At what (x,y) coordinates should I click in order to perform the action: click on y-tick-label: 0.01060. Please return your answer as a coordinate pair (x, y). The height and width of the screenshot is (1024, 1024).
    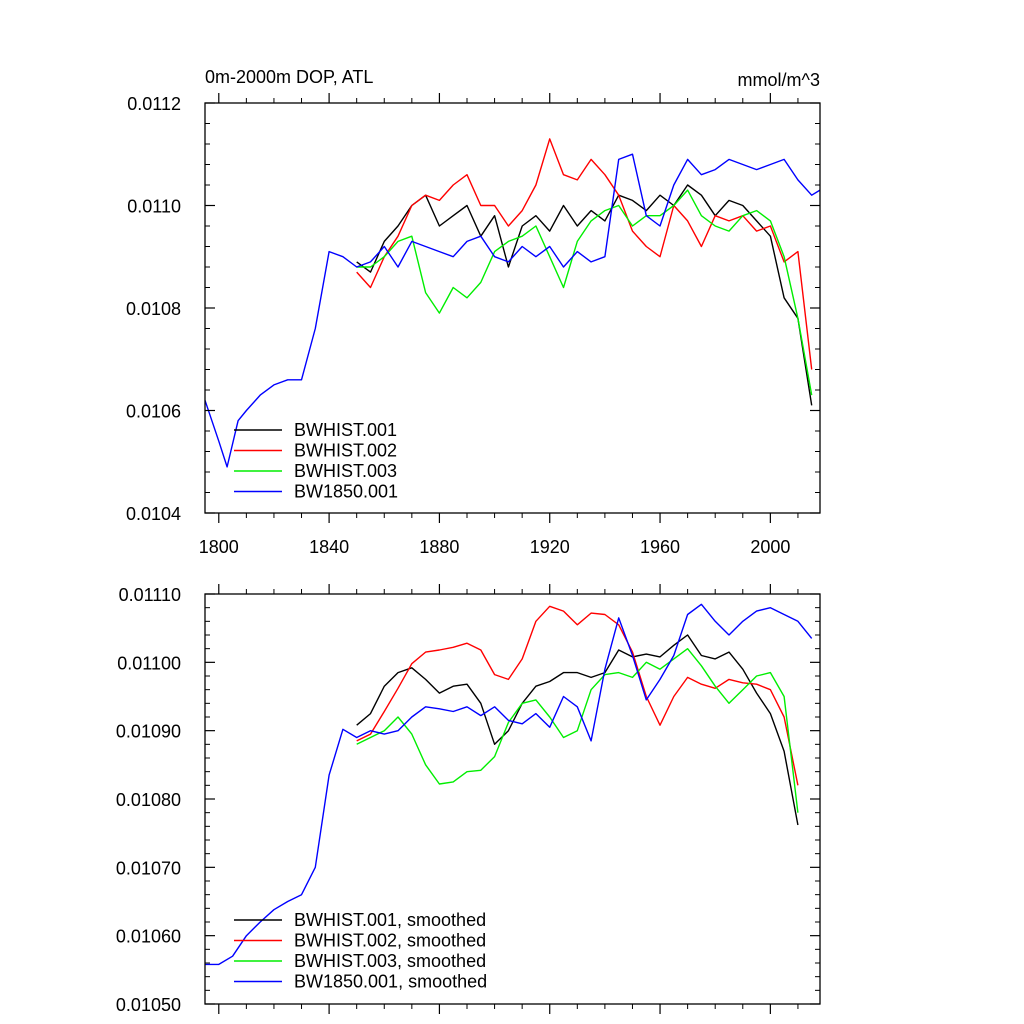
    Looking at the image, I should click on (148, 937).